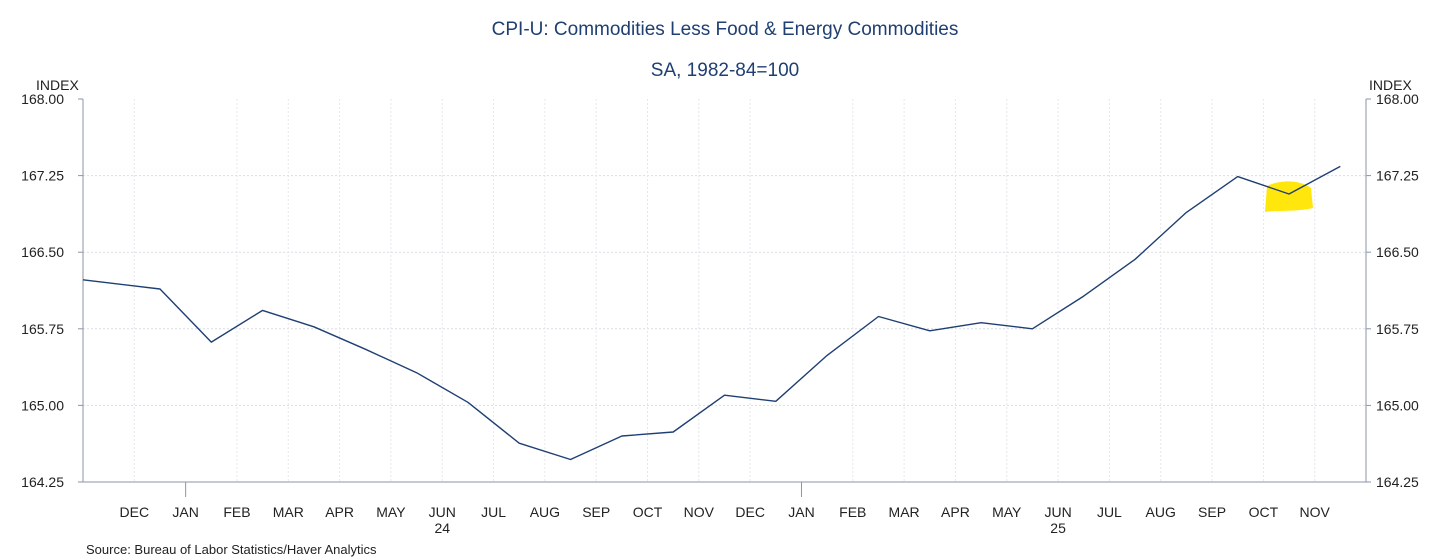 The image size is (1456, 557). I want to click on y-tick-label-left: 167.25, so click(42, 176).